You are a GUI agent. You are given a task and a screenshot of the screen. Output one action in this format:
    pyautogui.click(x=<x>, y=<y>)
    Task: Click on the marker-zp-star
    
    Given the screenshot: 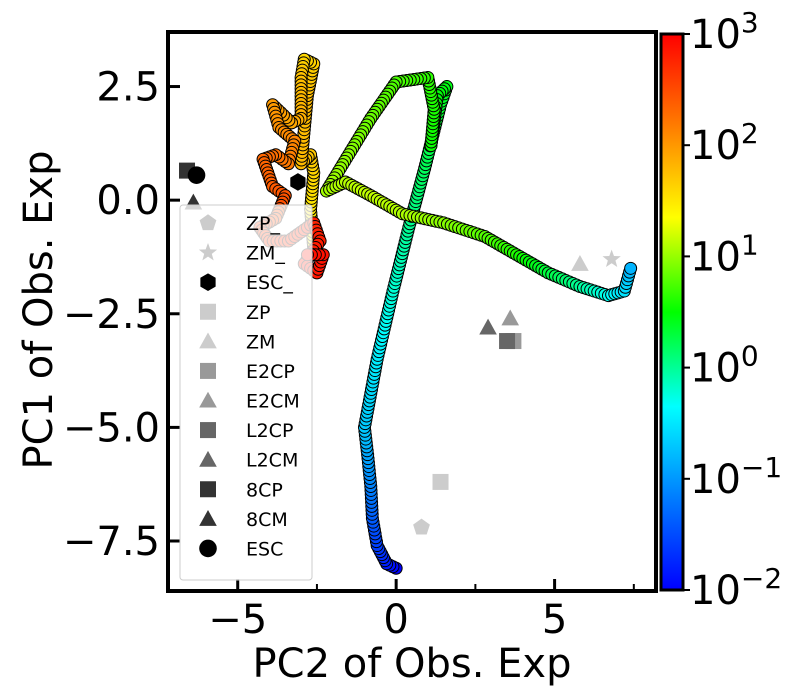 What is the action you would take?
    pyautogui.click(x=421, y=526)
    